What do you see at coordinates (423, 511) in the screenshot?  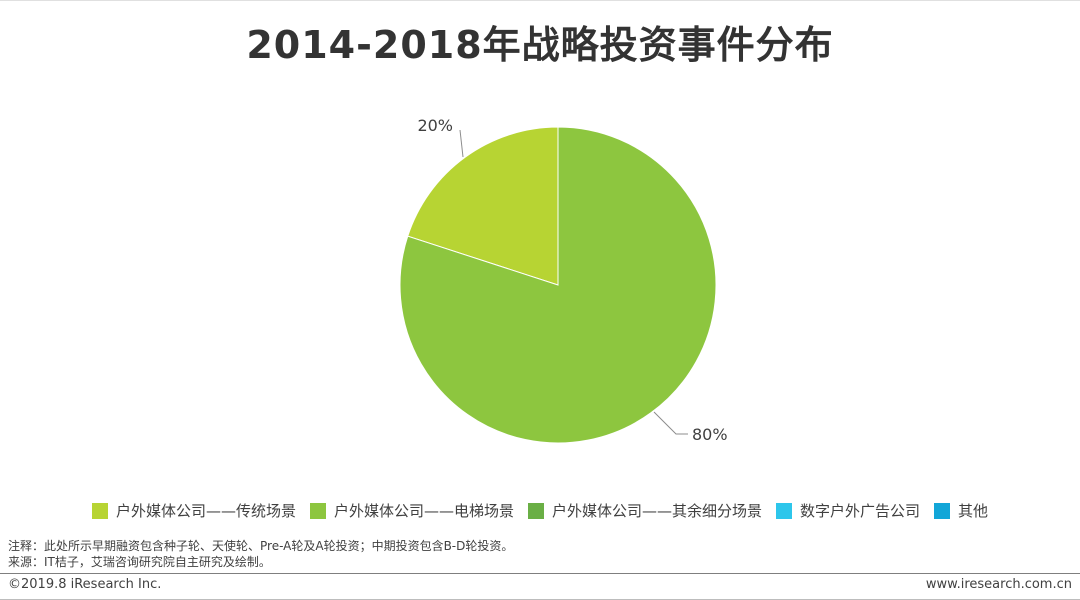 I see `legend-label: 户外媒体公司——电梯场景` at bounding box center [423, 511].